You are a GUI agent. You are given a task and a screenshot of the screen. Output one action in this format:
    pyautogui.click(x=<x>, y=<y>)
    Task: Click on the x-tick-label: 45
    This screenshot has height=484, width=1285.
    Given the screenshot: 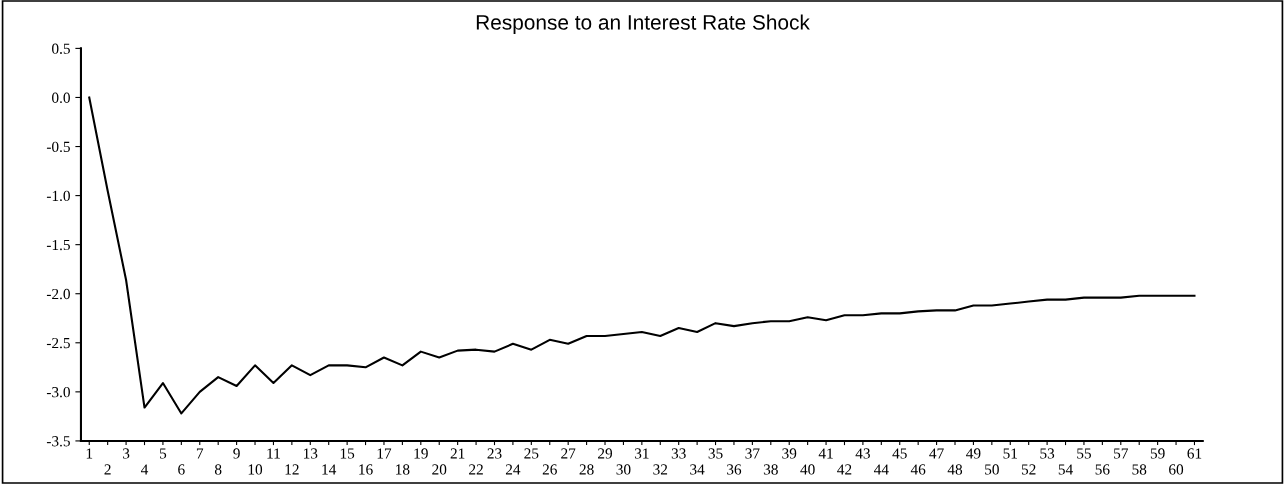 What is the action you would take?
    pyautogui.click(x=899, y=453)
    